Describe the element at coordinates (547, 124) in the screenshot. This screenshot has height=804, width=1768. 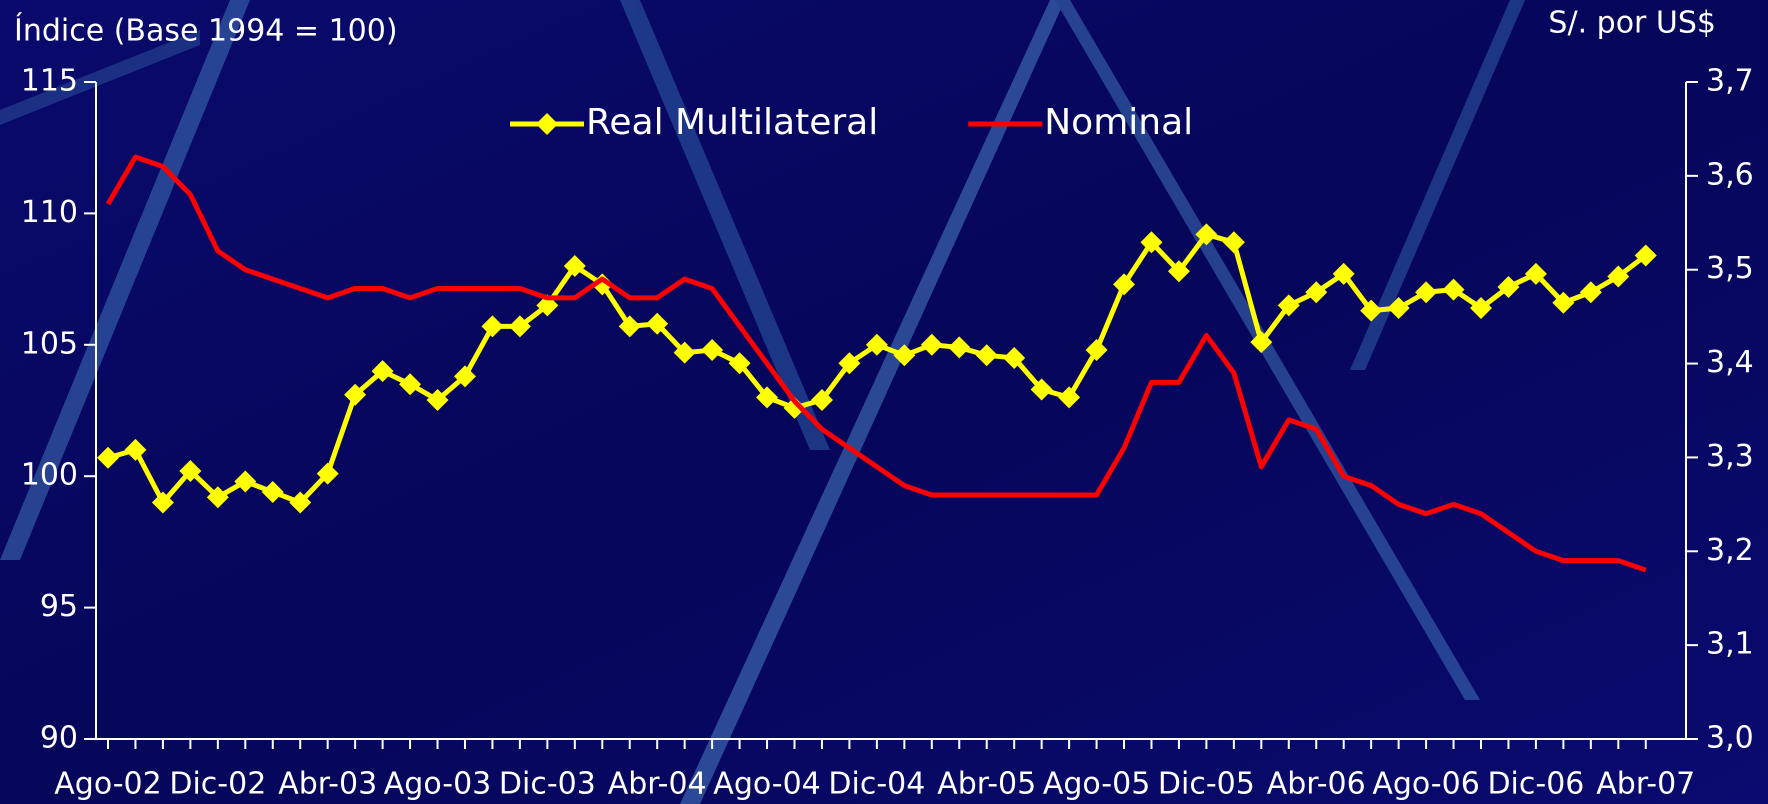
I see `legend-marker` at that location.